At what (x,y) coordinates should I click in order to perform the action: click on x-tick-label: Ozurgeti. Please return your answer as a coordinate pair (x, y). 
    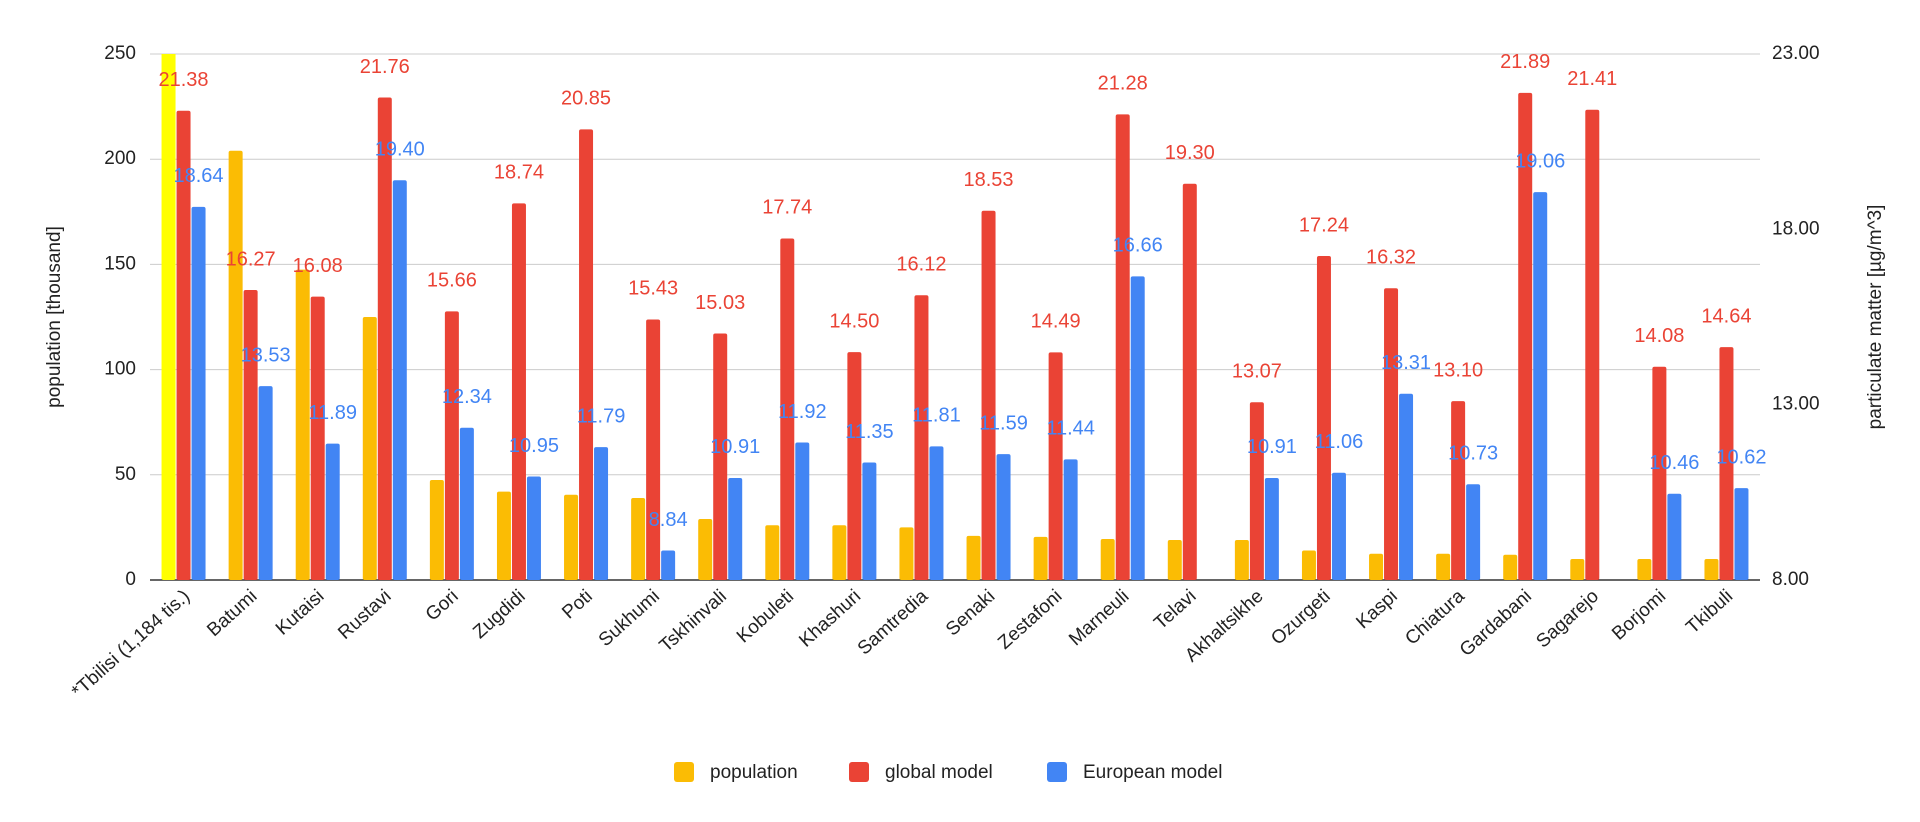
    Looking at the image, I should click on (1300, 618).